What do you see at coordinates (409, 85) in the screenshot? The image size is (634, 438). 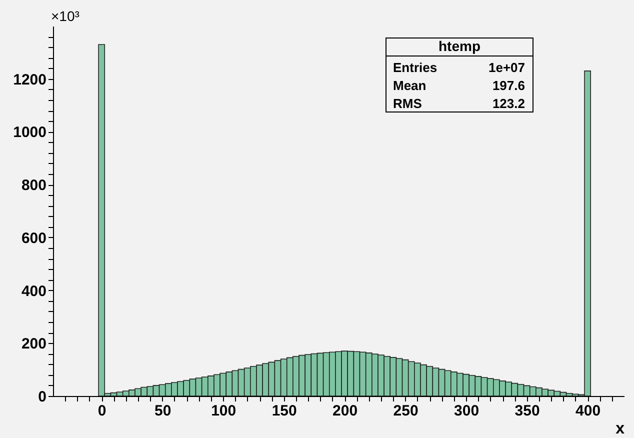 I see `annotation: Mean` at bounding box center [409, 85].